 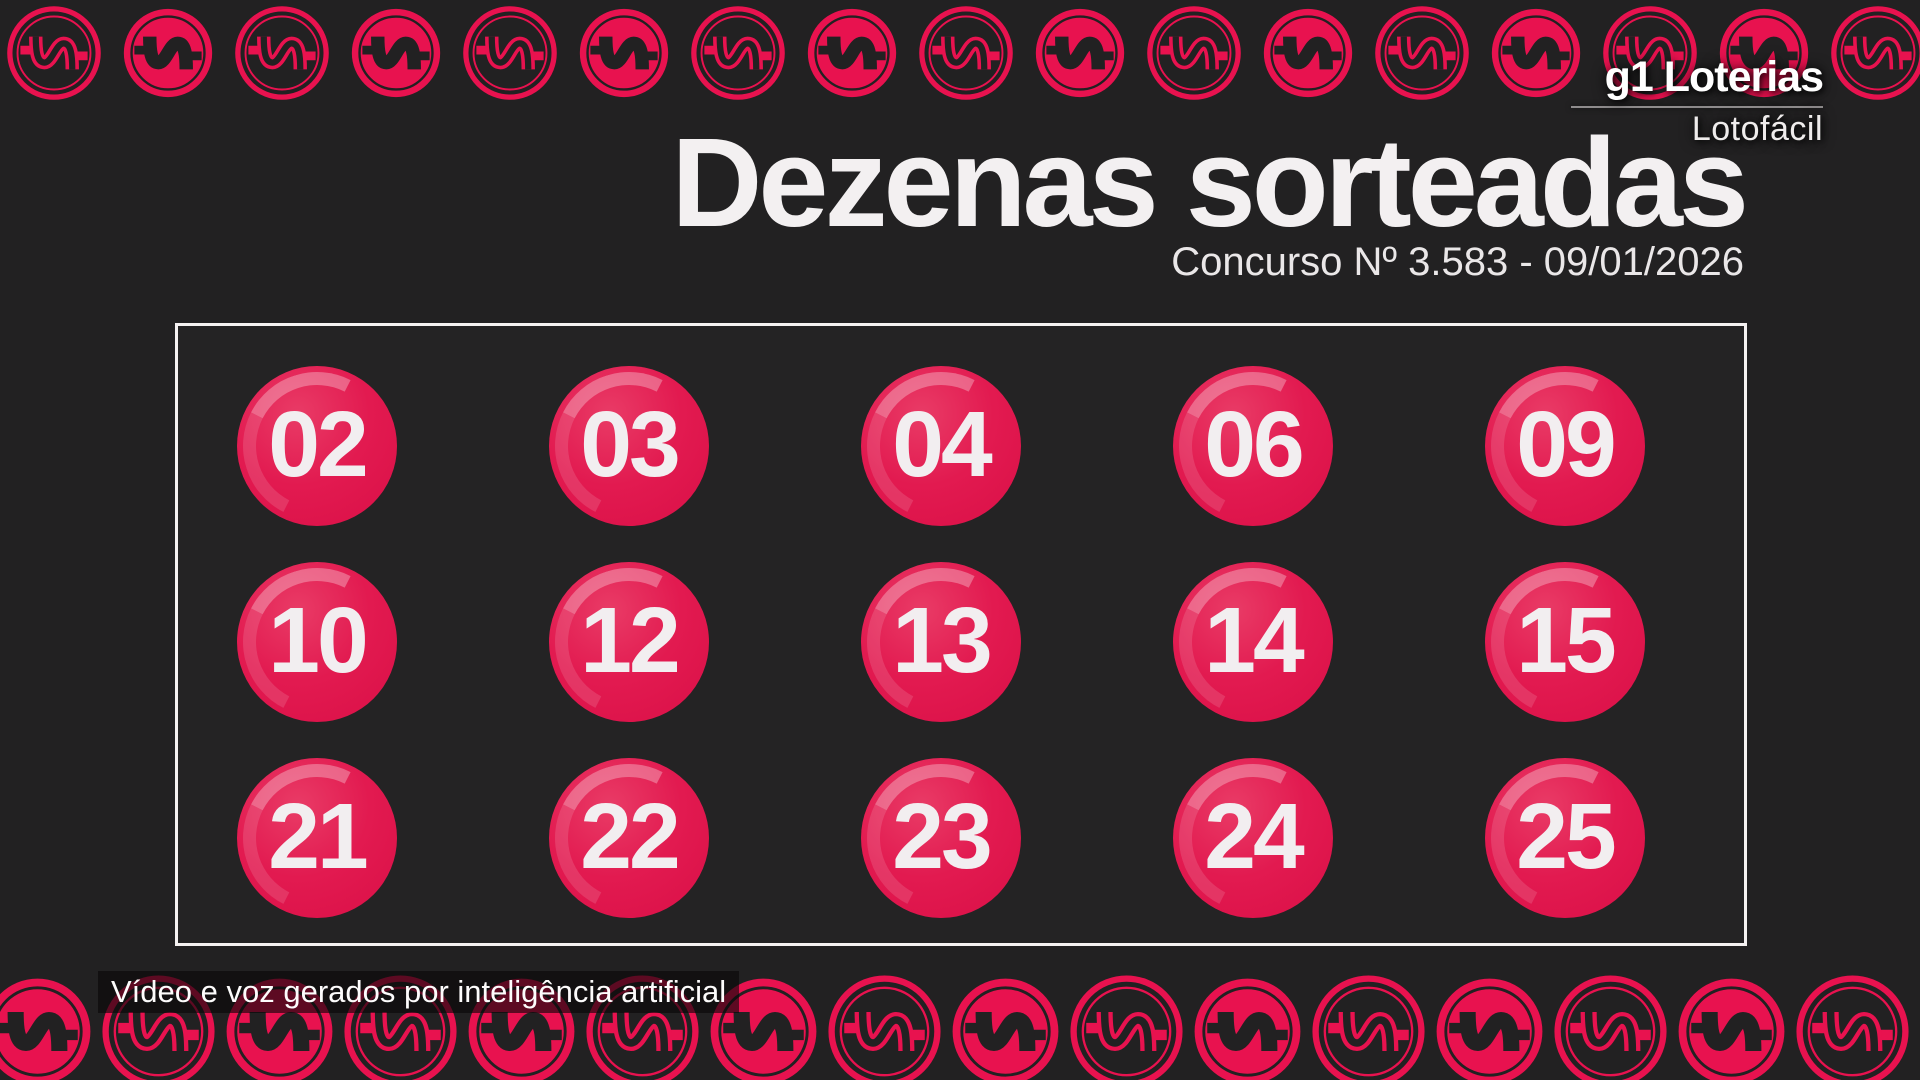 I want to click on page-title: Dezenas sorteadas, so click(x=1210, y=182).